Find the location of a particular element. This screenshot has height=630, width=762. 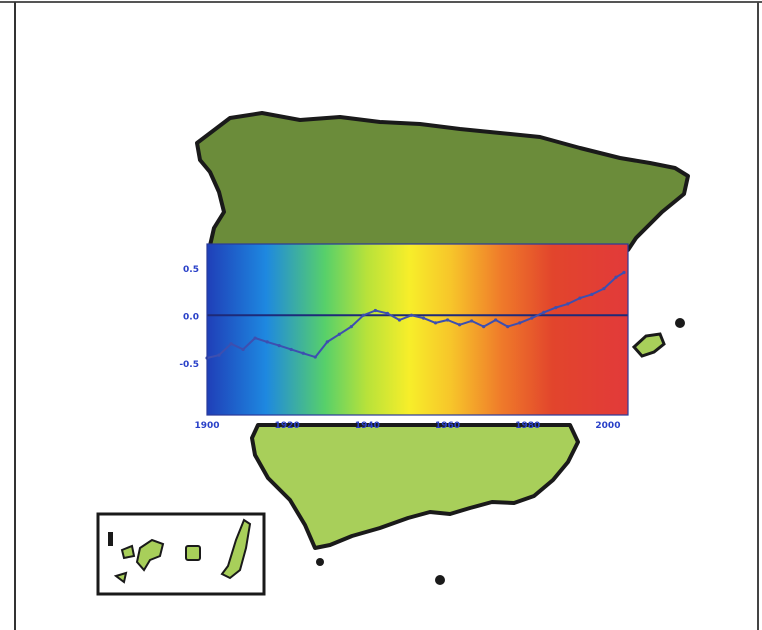

canary-islands-inset-icon is located at coordinates (181, 554).